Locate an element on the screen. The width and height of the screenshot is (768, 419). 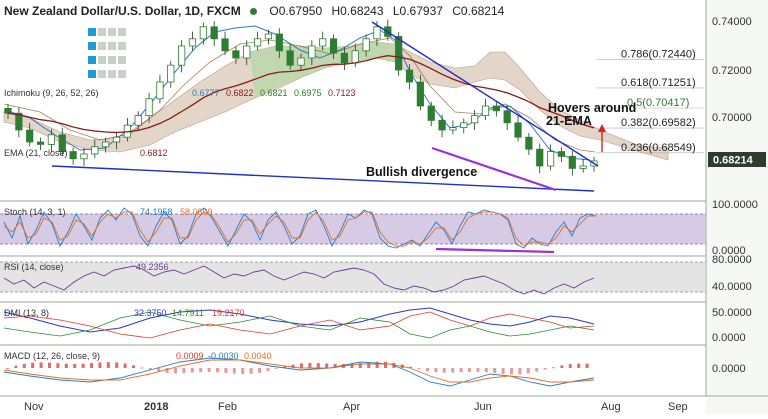
macd-value-macd: -0.0030 is located at coordinates (223, 356).